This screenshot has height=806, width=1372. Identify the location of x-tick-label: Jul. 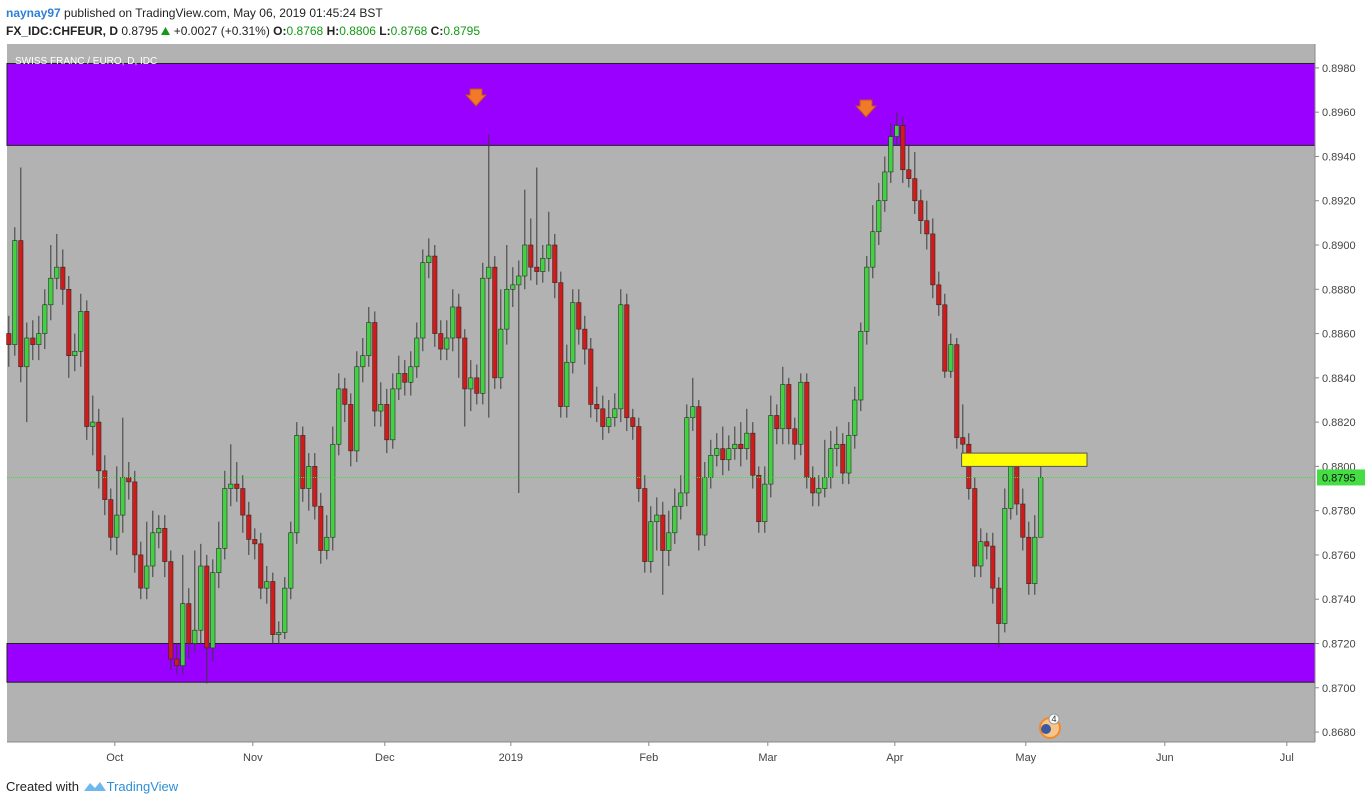
(1287, 758).